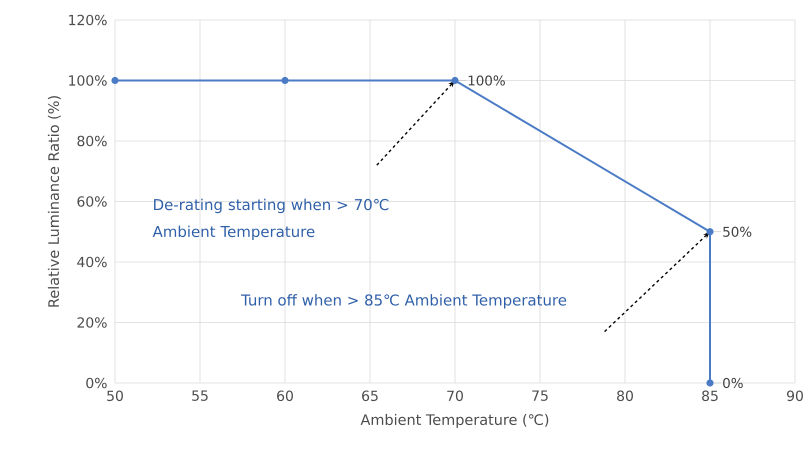 This screenshot has height=466, width=808. Describe the element at coordinates (92, 262) in the screenshot. I see `y-tick-label: 40%` at that location.